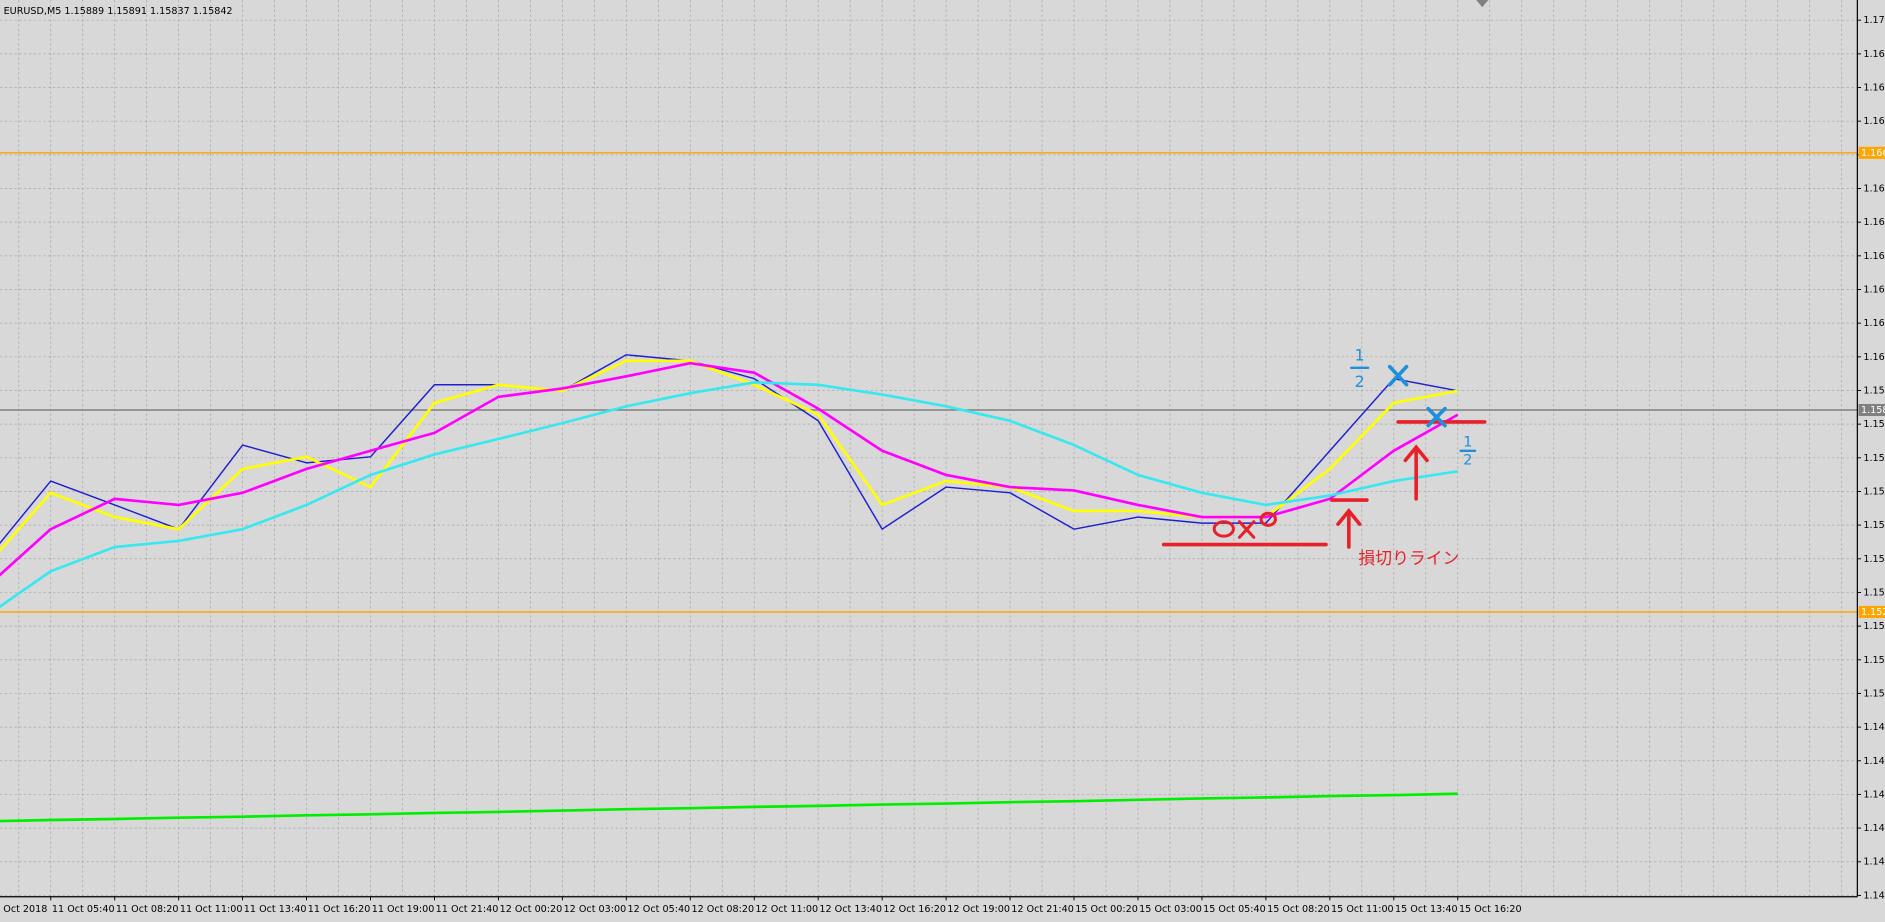 The height and width of the screenshot is (922, 1885). Describe the element at coordinates (1042, 909) in the screenshot. I see `x-tick-label: 12 Oct 21:40` at that location.